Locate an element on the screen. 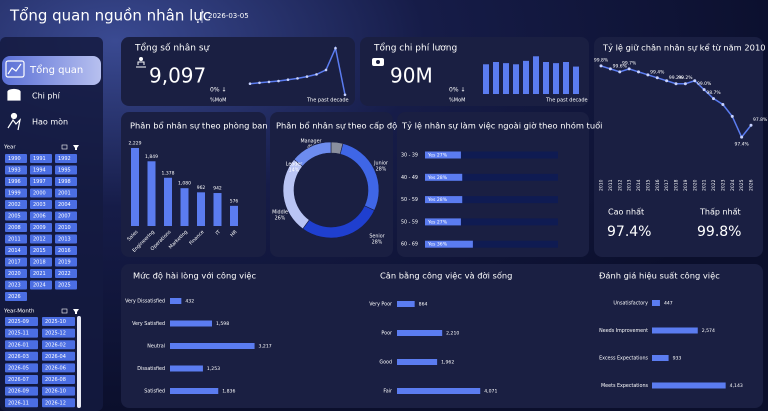 The image size is (768, 411). slicer-item: 2022 is located at coordinates (64, 274).